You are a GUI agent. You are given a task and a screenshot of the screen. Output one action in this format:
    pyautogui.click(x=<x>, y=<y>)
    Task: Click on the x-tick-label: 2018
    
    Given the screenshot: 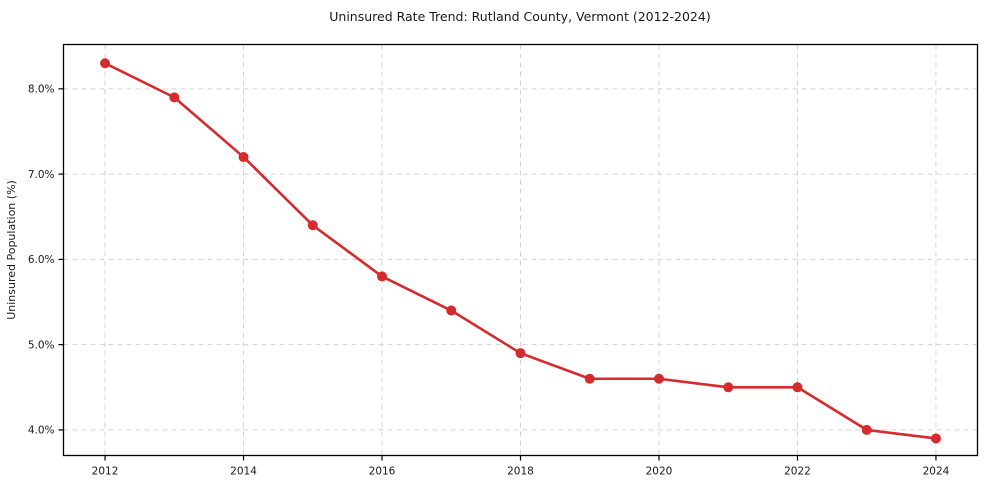 What is the action you would take?
    pyautogui.click(x=520, y=472)
    